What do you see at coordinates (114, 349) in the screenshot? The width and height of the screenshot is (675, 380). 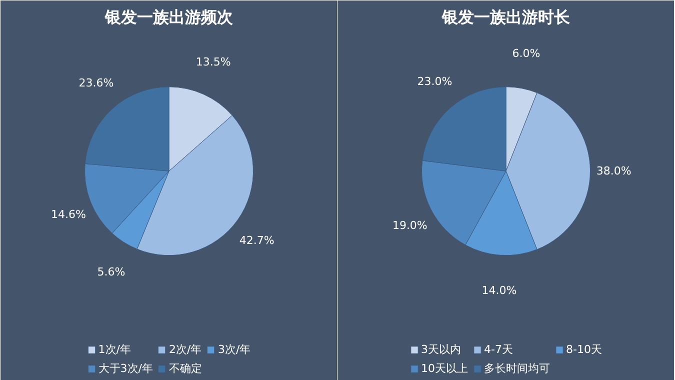 I see `legend-label: 1次/年` at bounding box center [114, 349].